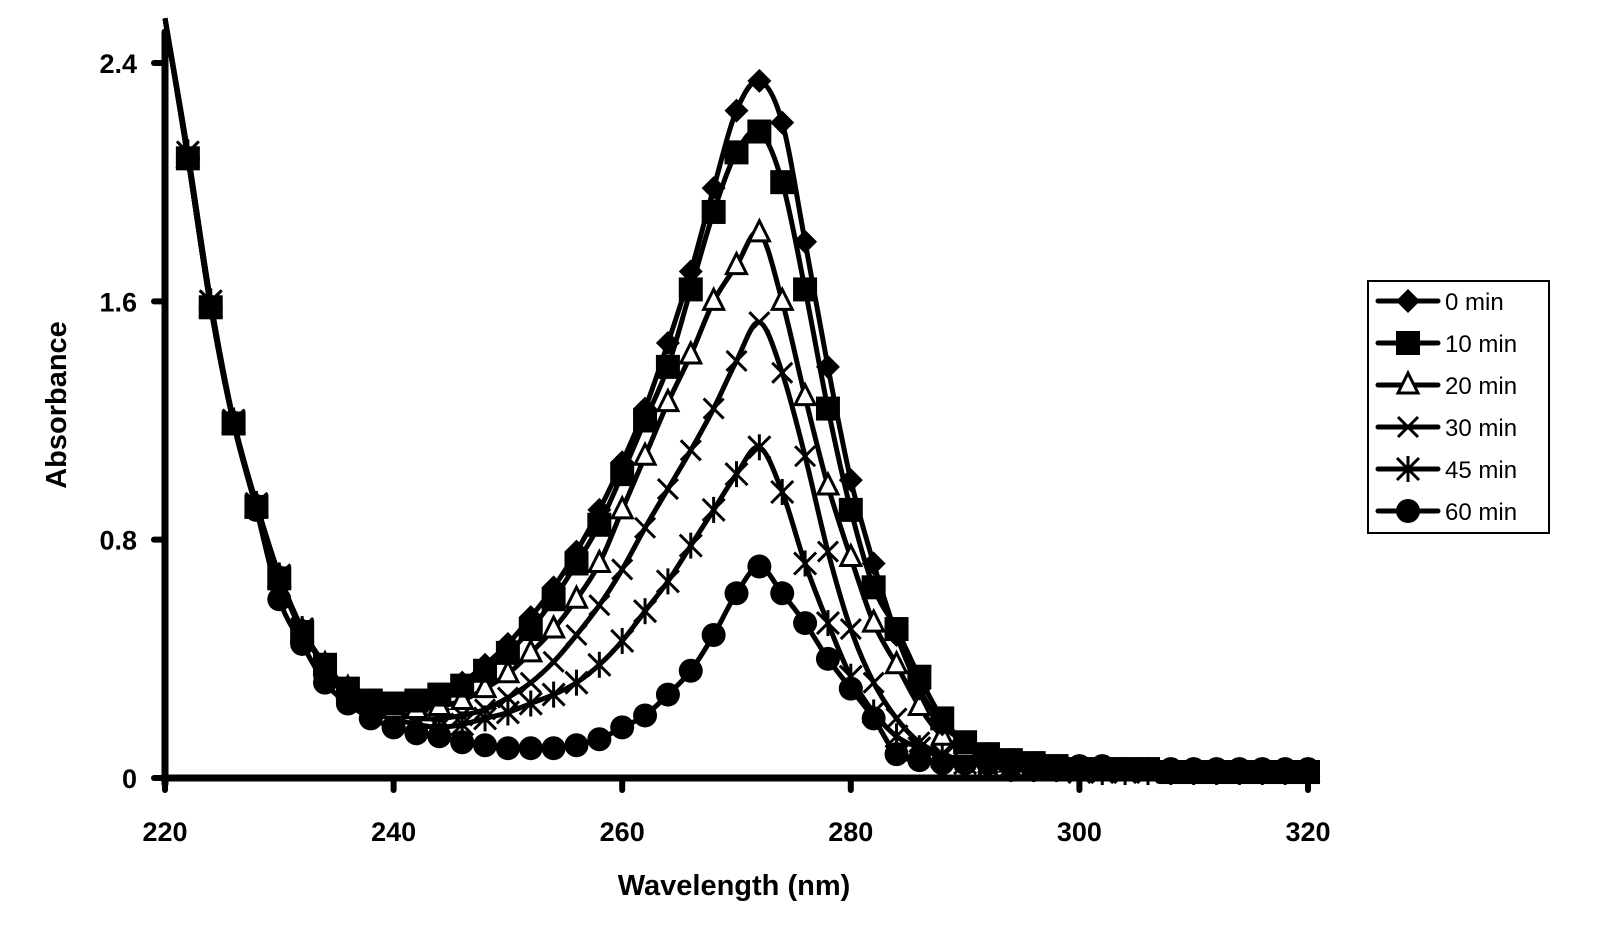 Image resolution: width=1615 pixels, height=940 pixels. What do you see at coordinates (850, 832) in the screenshot?
I see `x-tick-label: 280` at bounding box center [850, 832].